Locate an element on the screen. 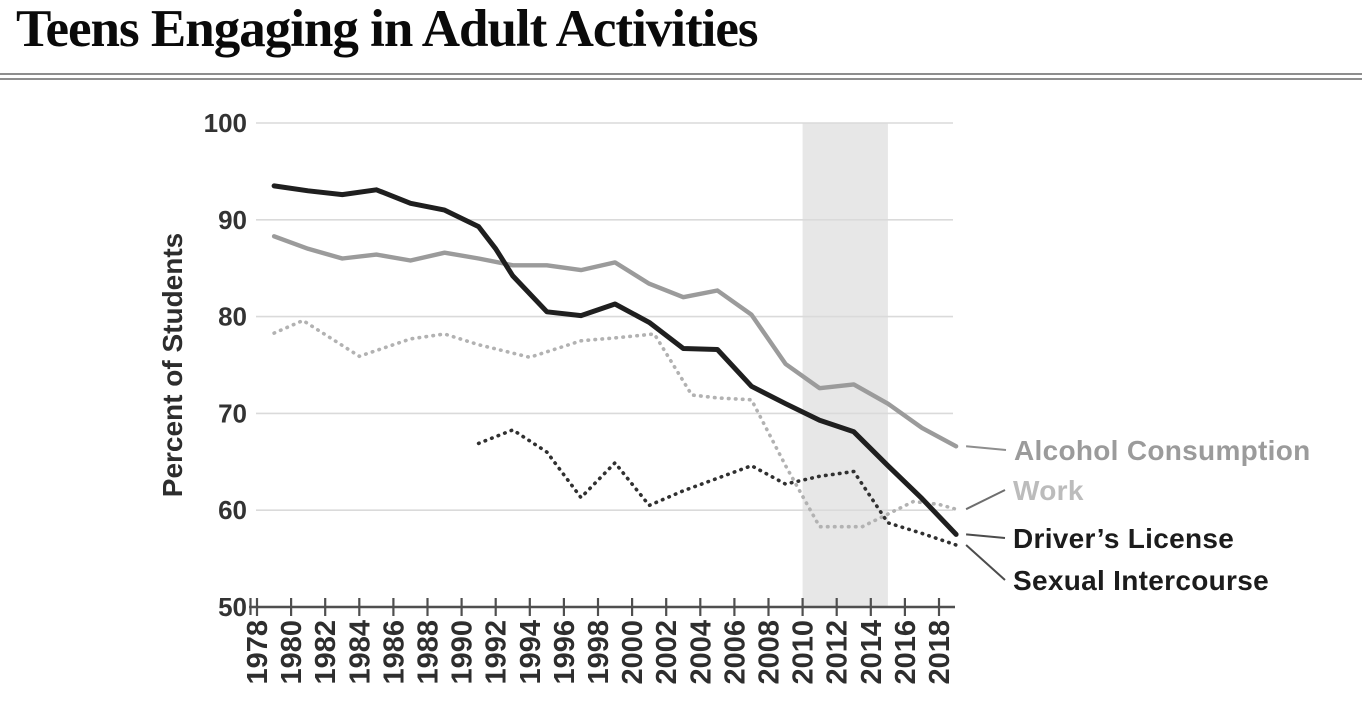  x-tick-label-1982: 1982 is located at coordinates (326, 652).